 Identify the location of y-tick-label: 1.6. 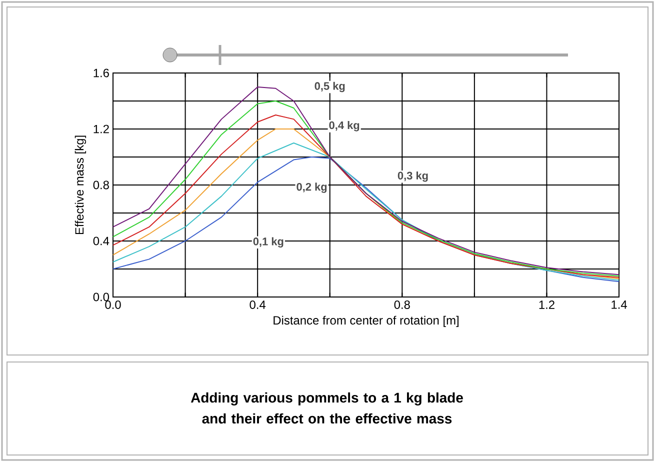
(101, 73).